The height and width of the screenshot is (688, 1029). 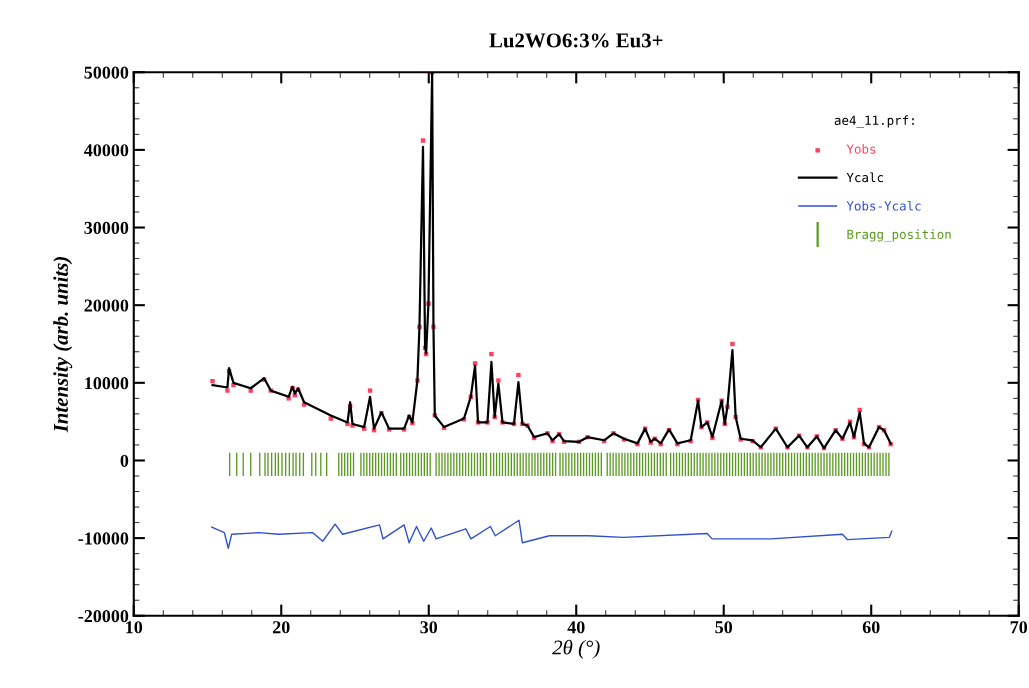 What do you see at coordinates (576, 649) in the screenshot?
I see `x-axis-title: 2θ (°)` at bounding box center [576, 649].